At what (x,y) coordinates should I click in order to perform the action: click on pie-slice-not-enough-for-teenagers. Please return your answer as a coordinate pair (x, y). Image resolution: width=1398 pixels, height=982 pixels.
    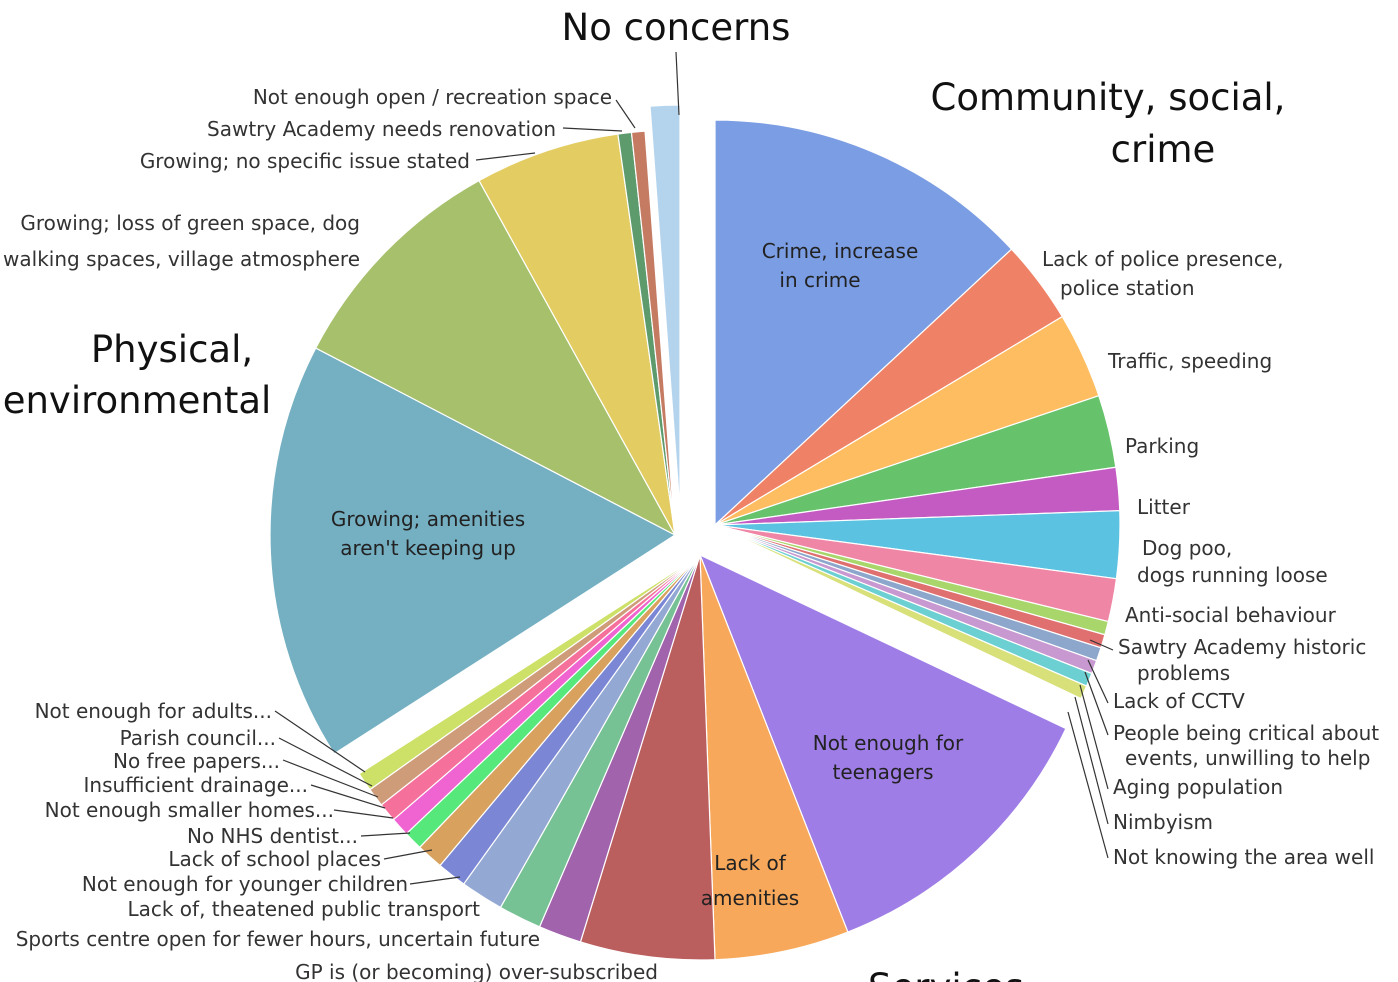
    Looking at the image, I should click on (882, 743).